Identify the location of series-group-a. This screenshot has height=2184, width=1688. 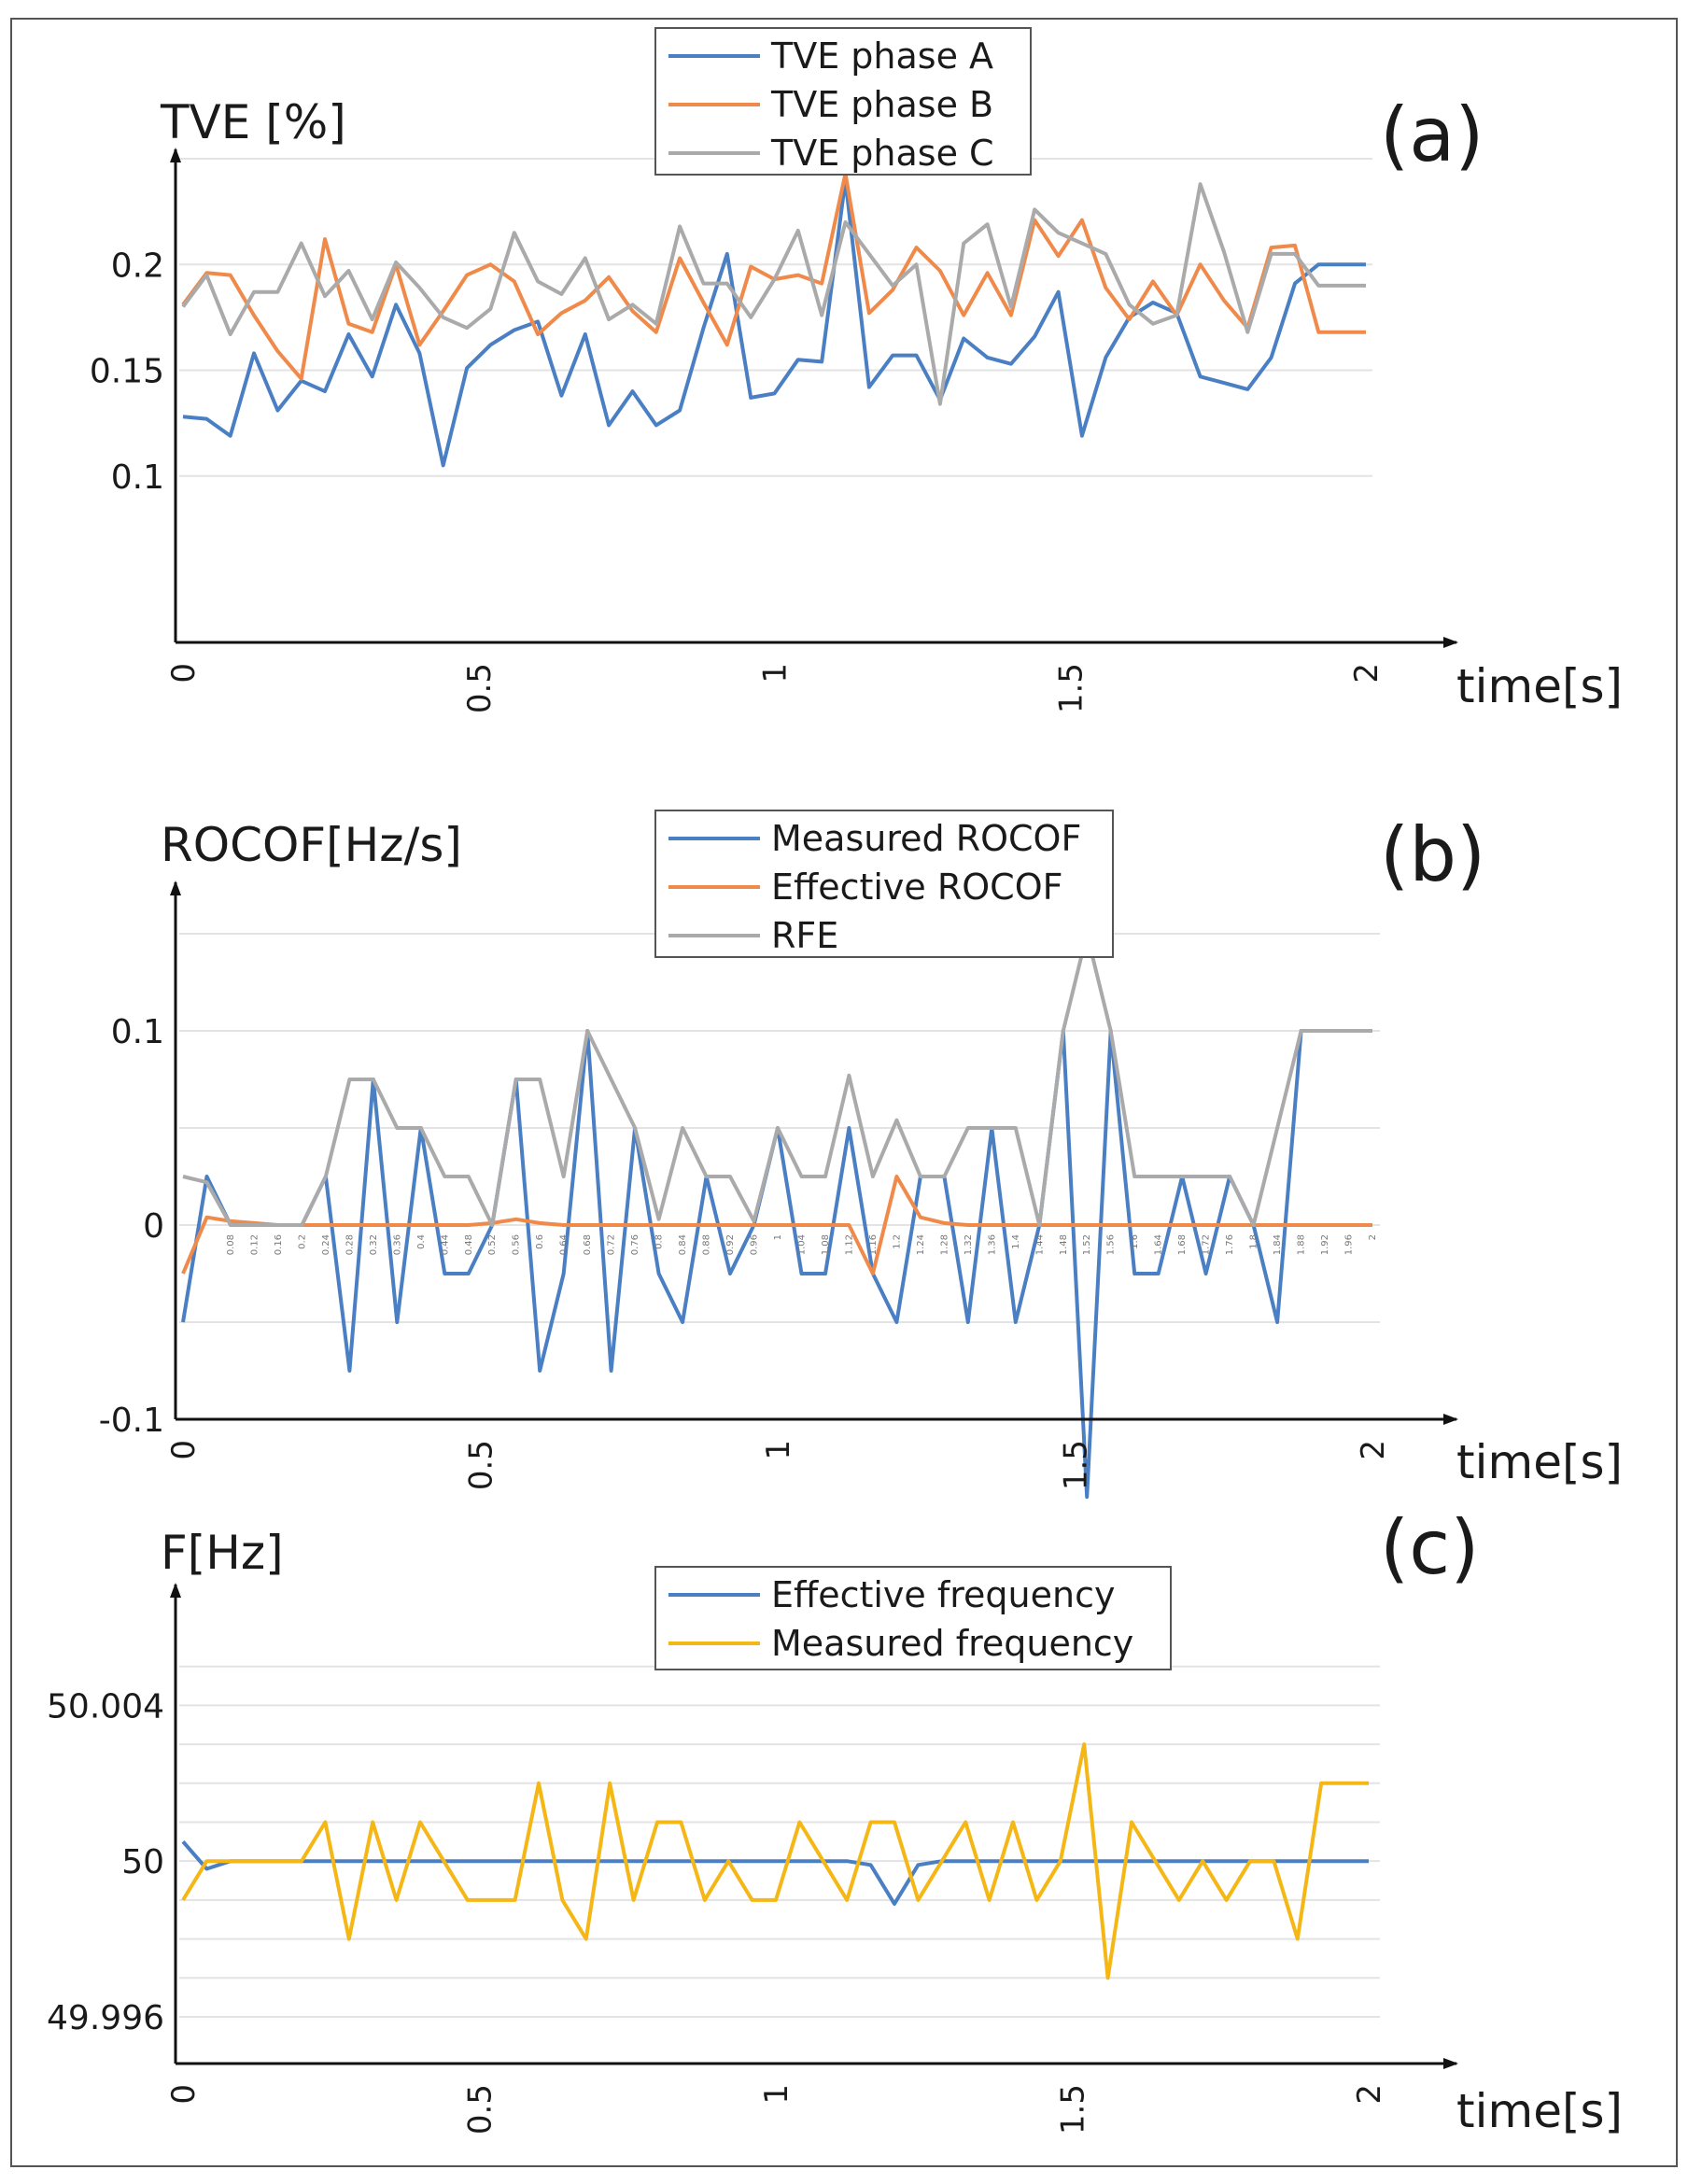
(773, 319).